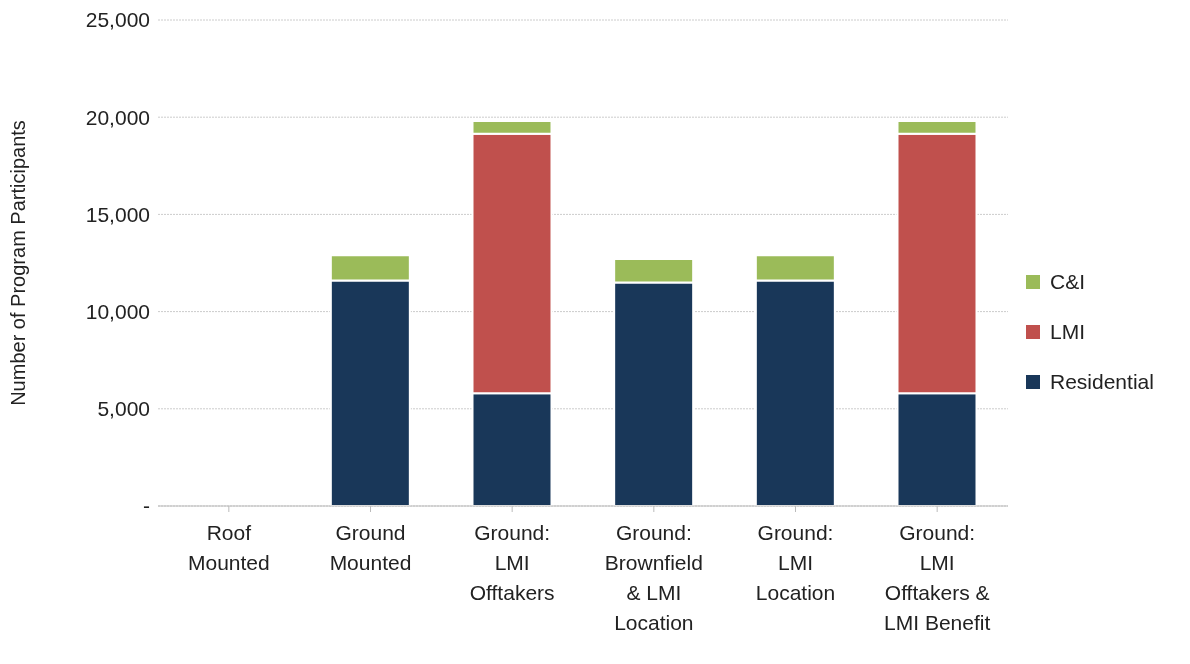 This screenshot has height=664, width=1190. What do you see at coordinates (123, 409) in the screenshot?
I see `y-tick-label: 5,000` at bounding box center [123, 409].